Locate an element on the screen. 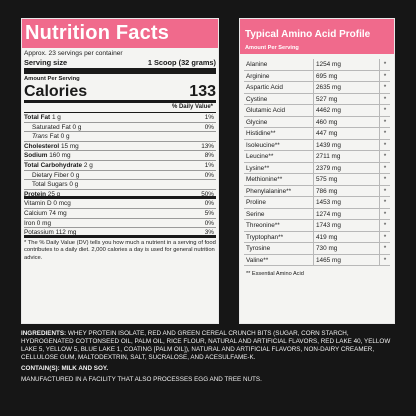 The image size is (416, 416). amino-row: Cystine 527 mg * is located at coordinates (317, 99).